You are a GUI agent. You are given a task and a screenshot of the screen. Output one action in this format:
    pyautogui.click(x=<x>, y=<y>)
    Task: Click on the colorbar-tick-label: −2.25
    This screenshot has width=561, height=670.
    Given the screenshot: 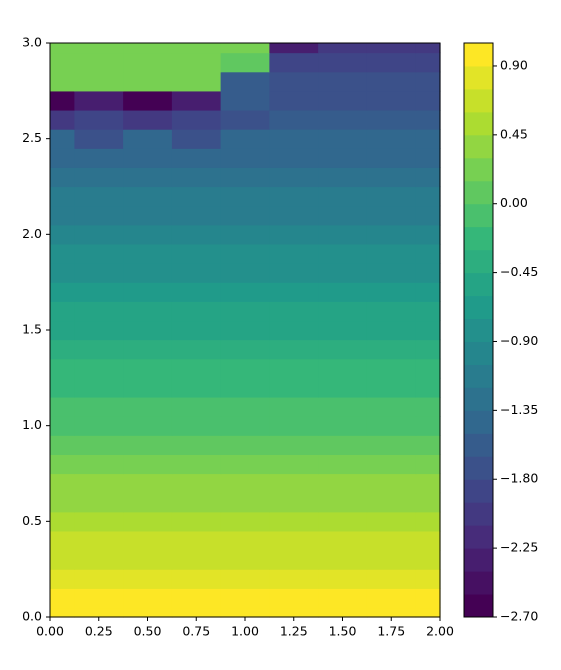 What is the action you would take?
    pyautogui.click(x=519, y=547)
    